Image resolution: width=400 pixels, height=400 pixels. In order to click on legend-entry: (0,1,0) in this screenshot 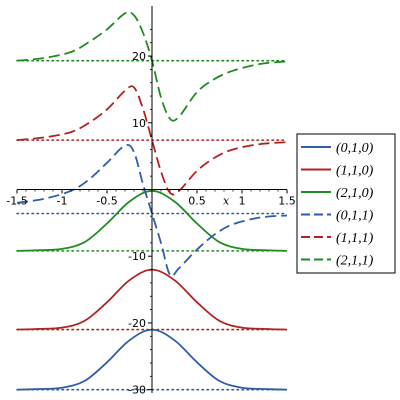, I will do `click(355, 148)`.